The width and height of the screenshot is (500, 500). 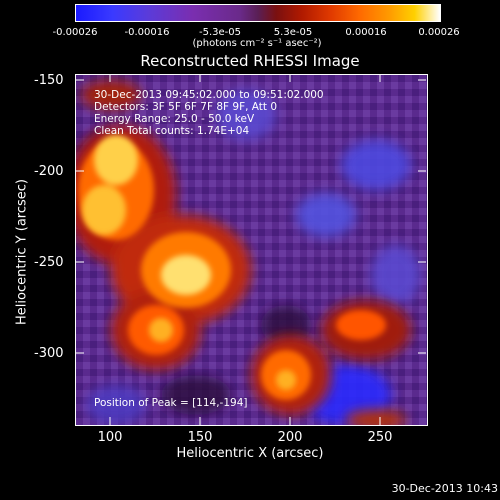 What do you see at coordinates (49, 80) in the screenshot?
I see `y-tick-label: -150` at bounding box center [49, 80].